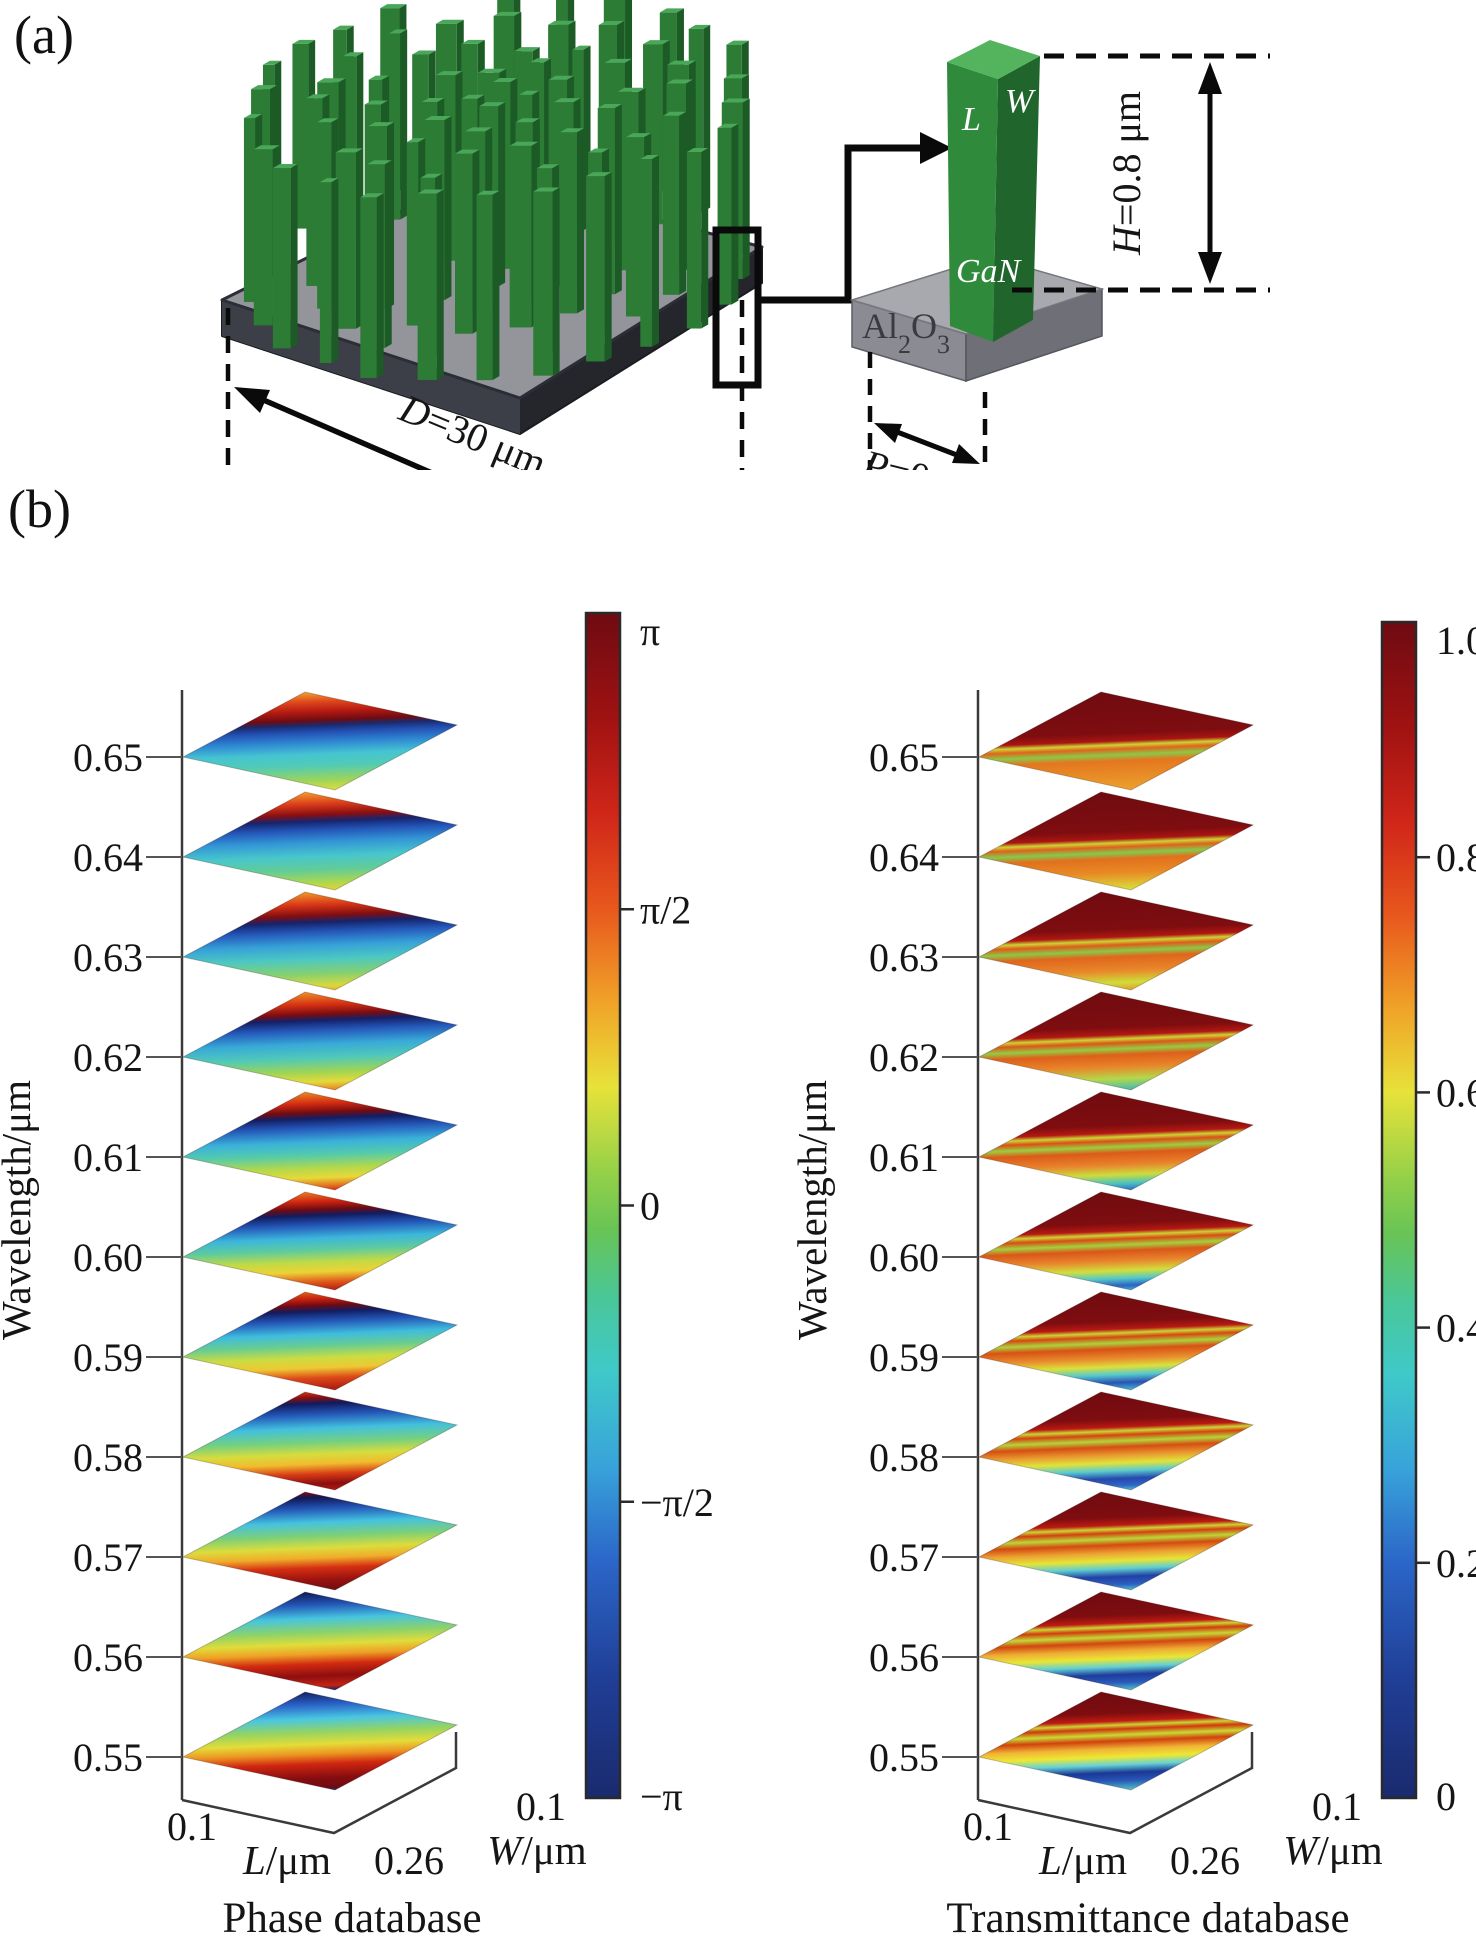 The image size is (1476, 1951). Describe the element at coordinates (192, 1826) in the screenshot. I see `phase-l-start-label: 0.1` at that location.